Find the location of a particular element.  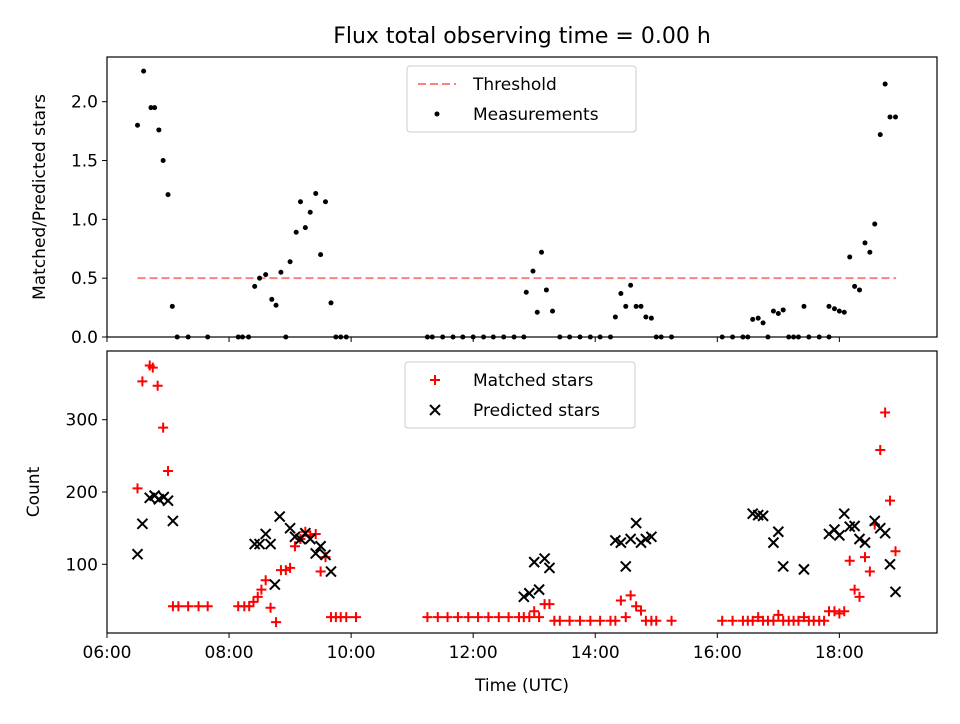

legend-matched-label: Matched stars is located at coordinates (533, 381).